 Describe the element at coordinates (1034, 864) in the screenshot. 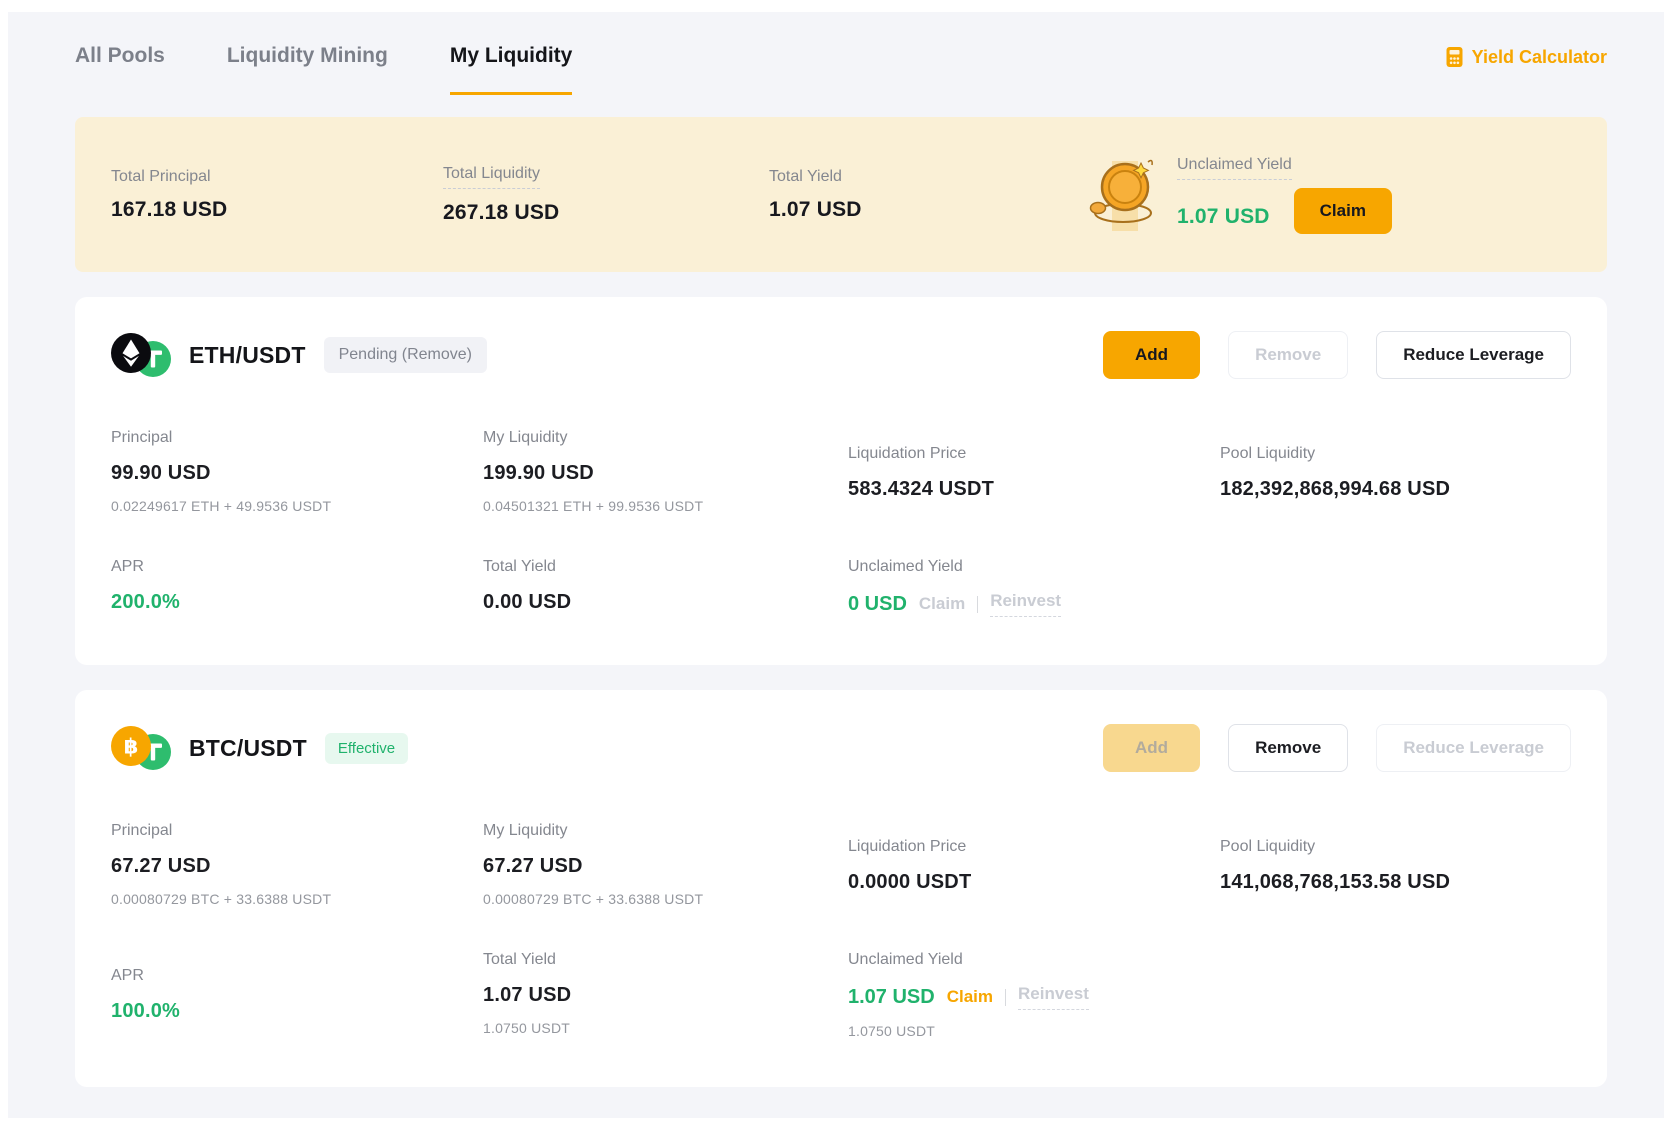

I see `stat-liquidation-price: Liquidation Price 0.0000 USDT` at that location.